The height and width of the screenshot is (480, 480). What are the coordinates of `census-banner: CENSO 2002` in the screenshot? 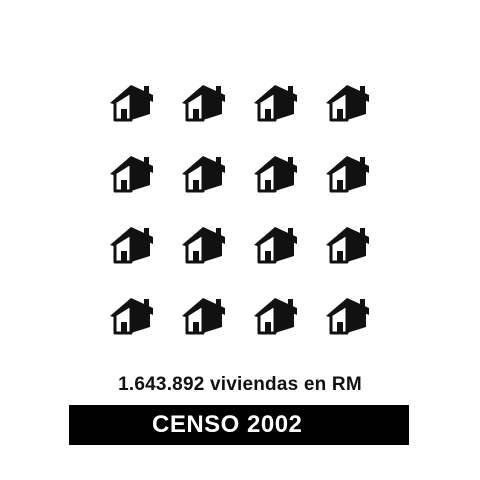 It's located at (239, 425).